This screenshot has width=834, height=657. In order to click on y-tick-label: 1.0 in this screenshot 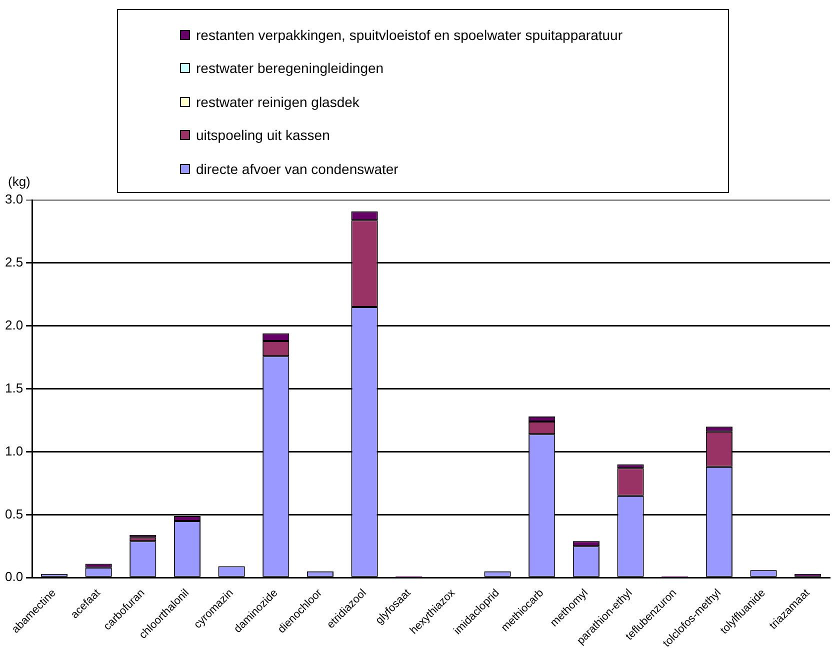, I will do `click(14, 450)`.